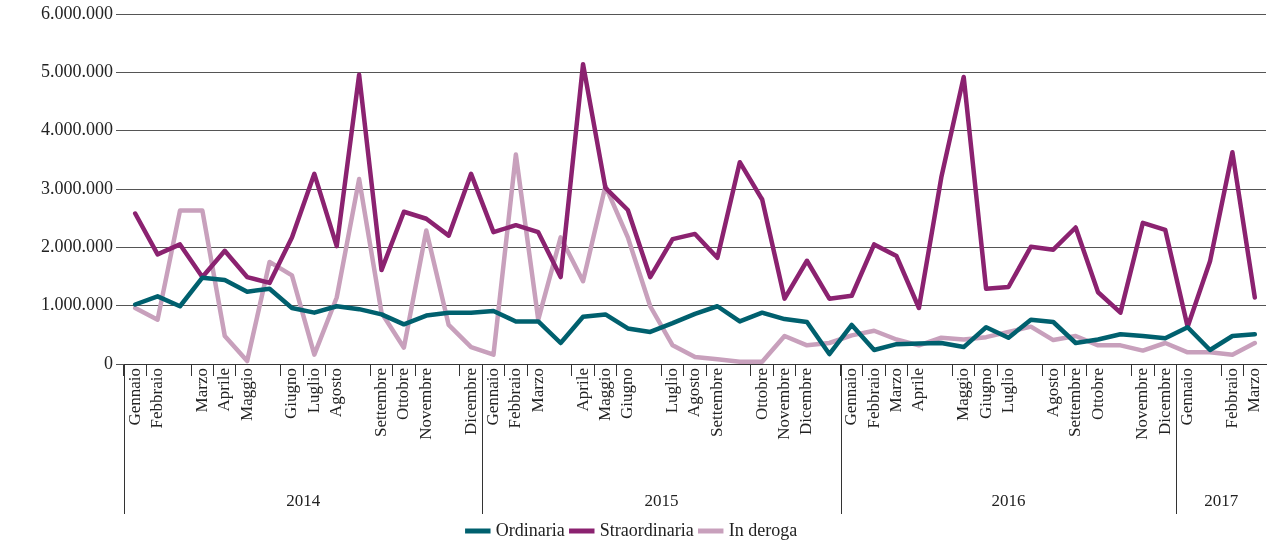  What do you see at coordinates (77, 246) in the screenshot?
I see `y-tick-label: 2.000.000` at bounding box center [77, 246].